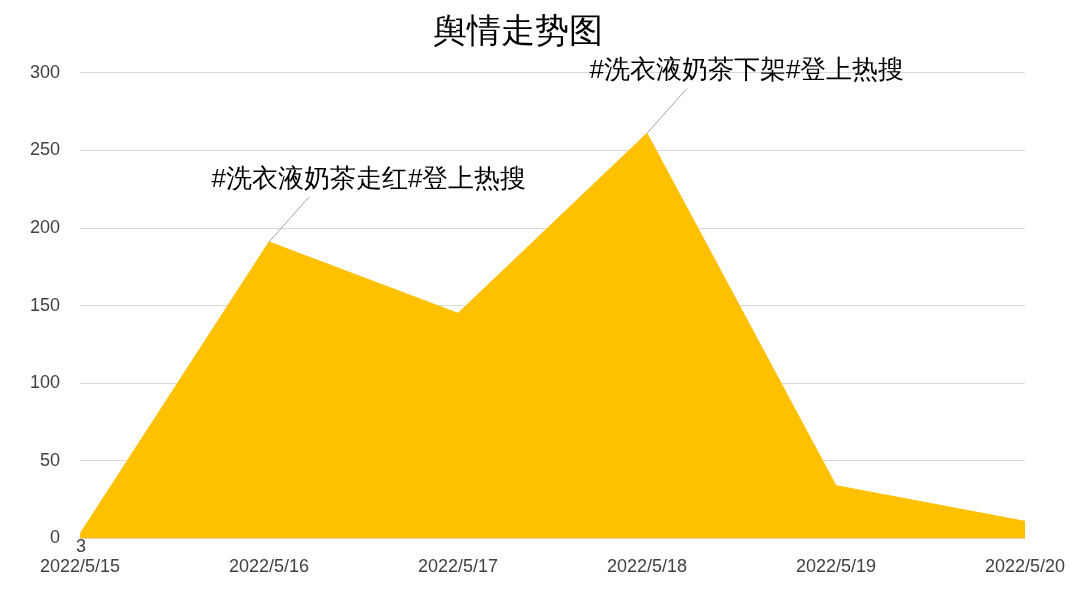 The height and width of the screenshot is (594, 1080). Describe the element at coordinates (1025, 566) in the screenshot. I see `x-tick-label: 2022/5/20` at that location.